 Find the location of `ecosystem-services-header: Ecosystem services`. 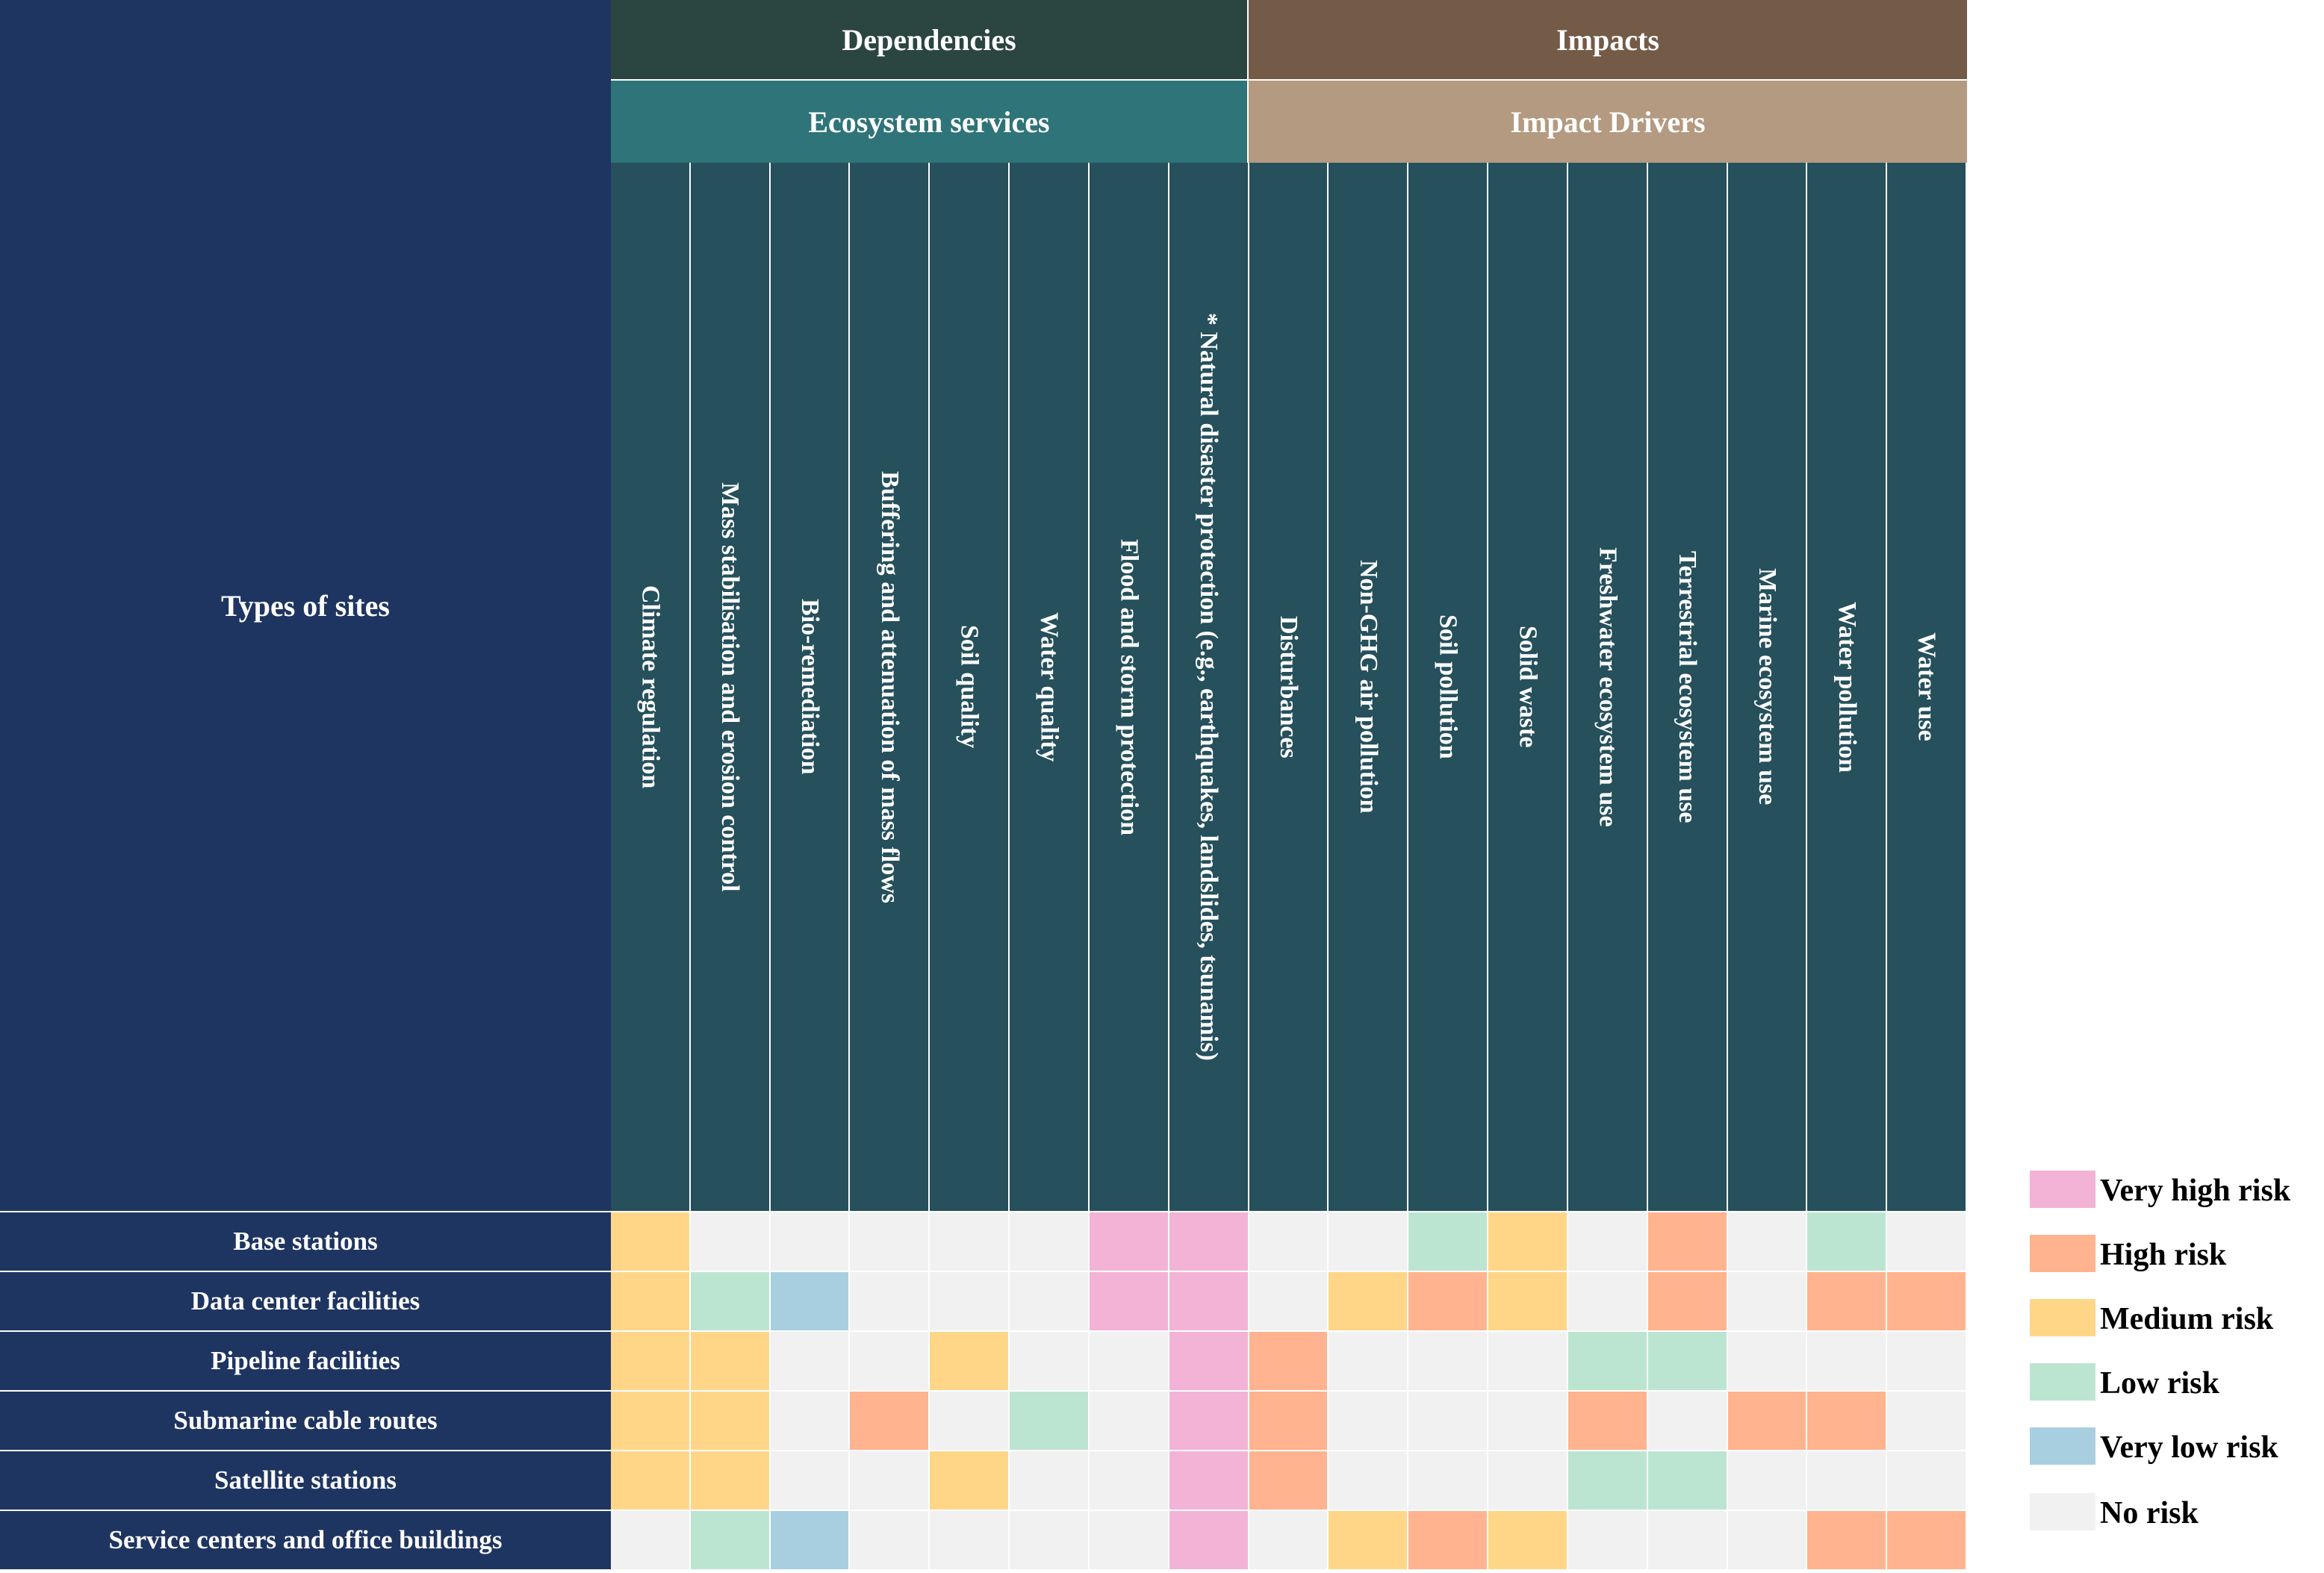

ecosystem-services-header: Ecosystem services is located at coordinates (930, 122).